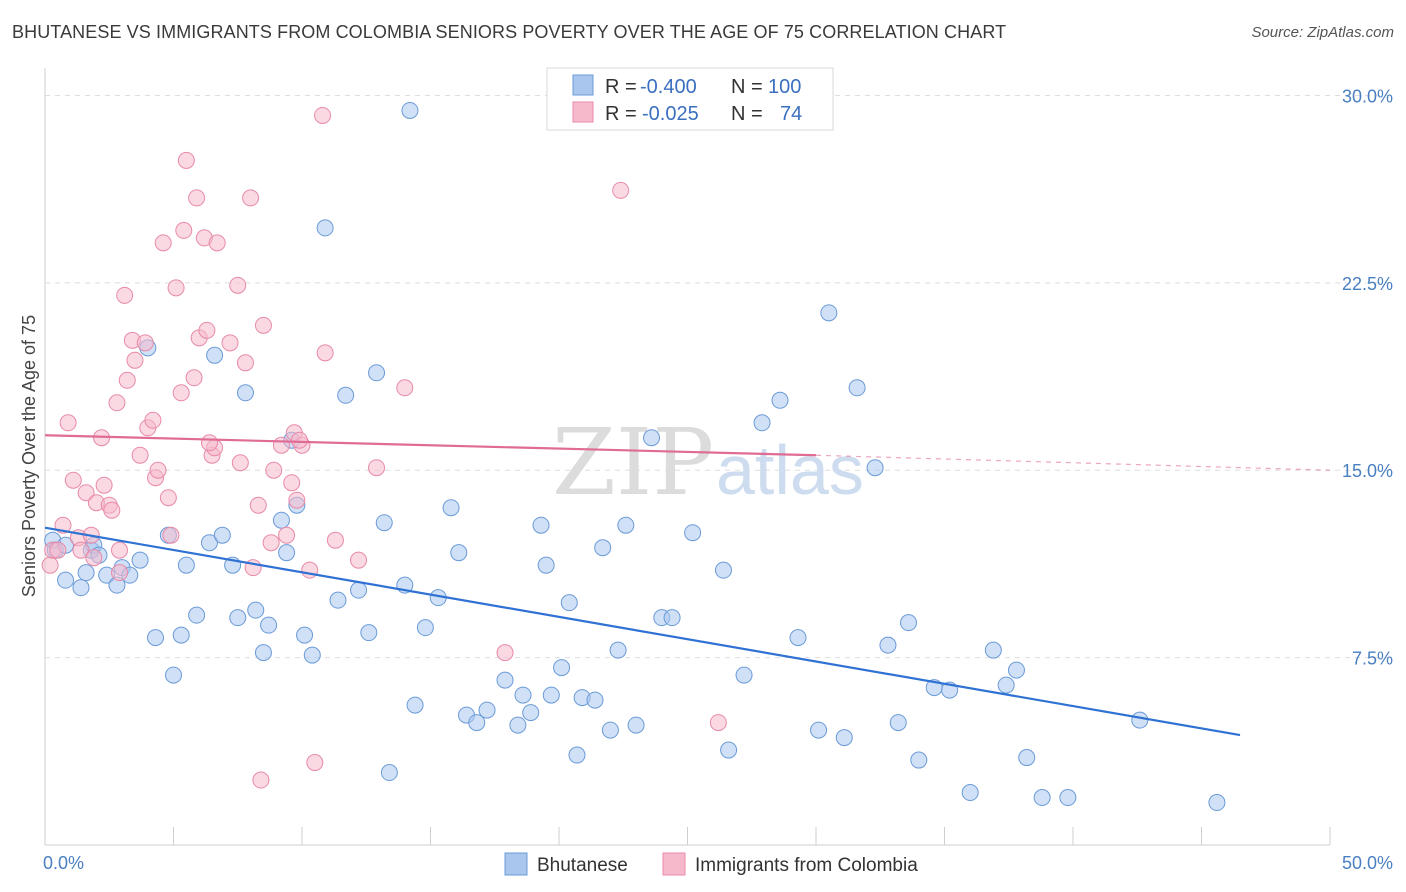 The image size is (1406, 892). I want to click on legend-bottom: Bhutanese Immigrants from Colombia, so click(711, 864).